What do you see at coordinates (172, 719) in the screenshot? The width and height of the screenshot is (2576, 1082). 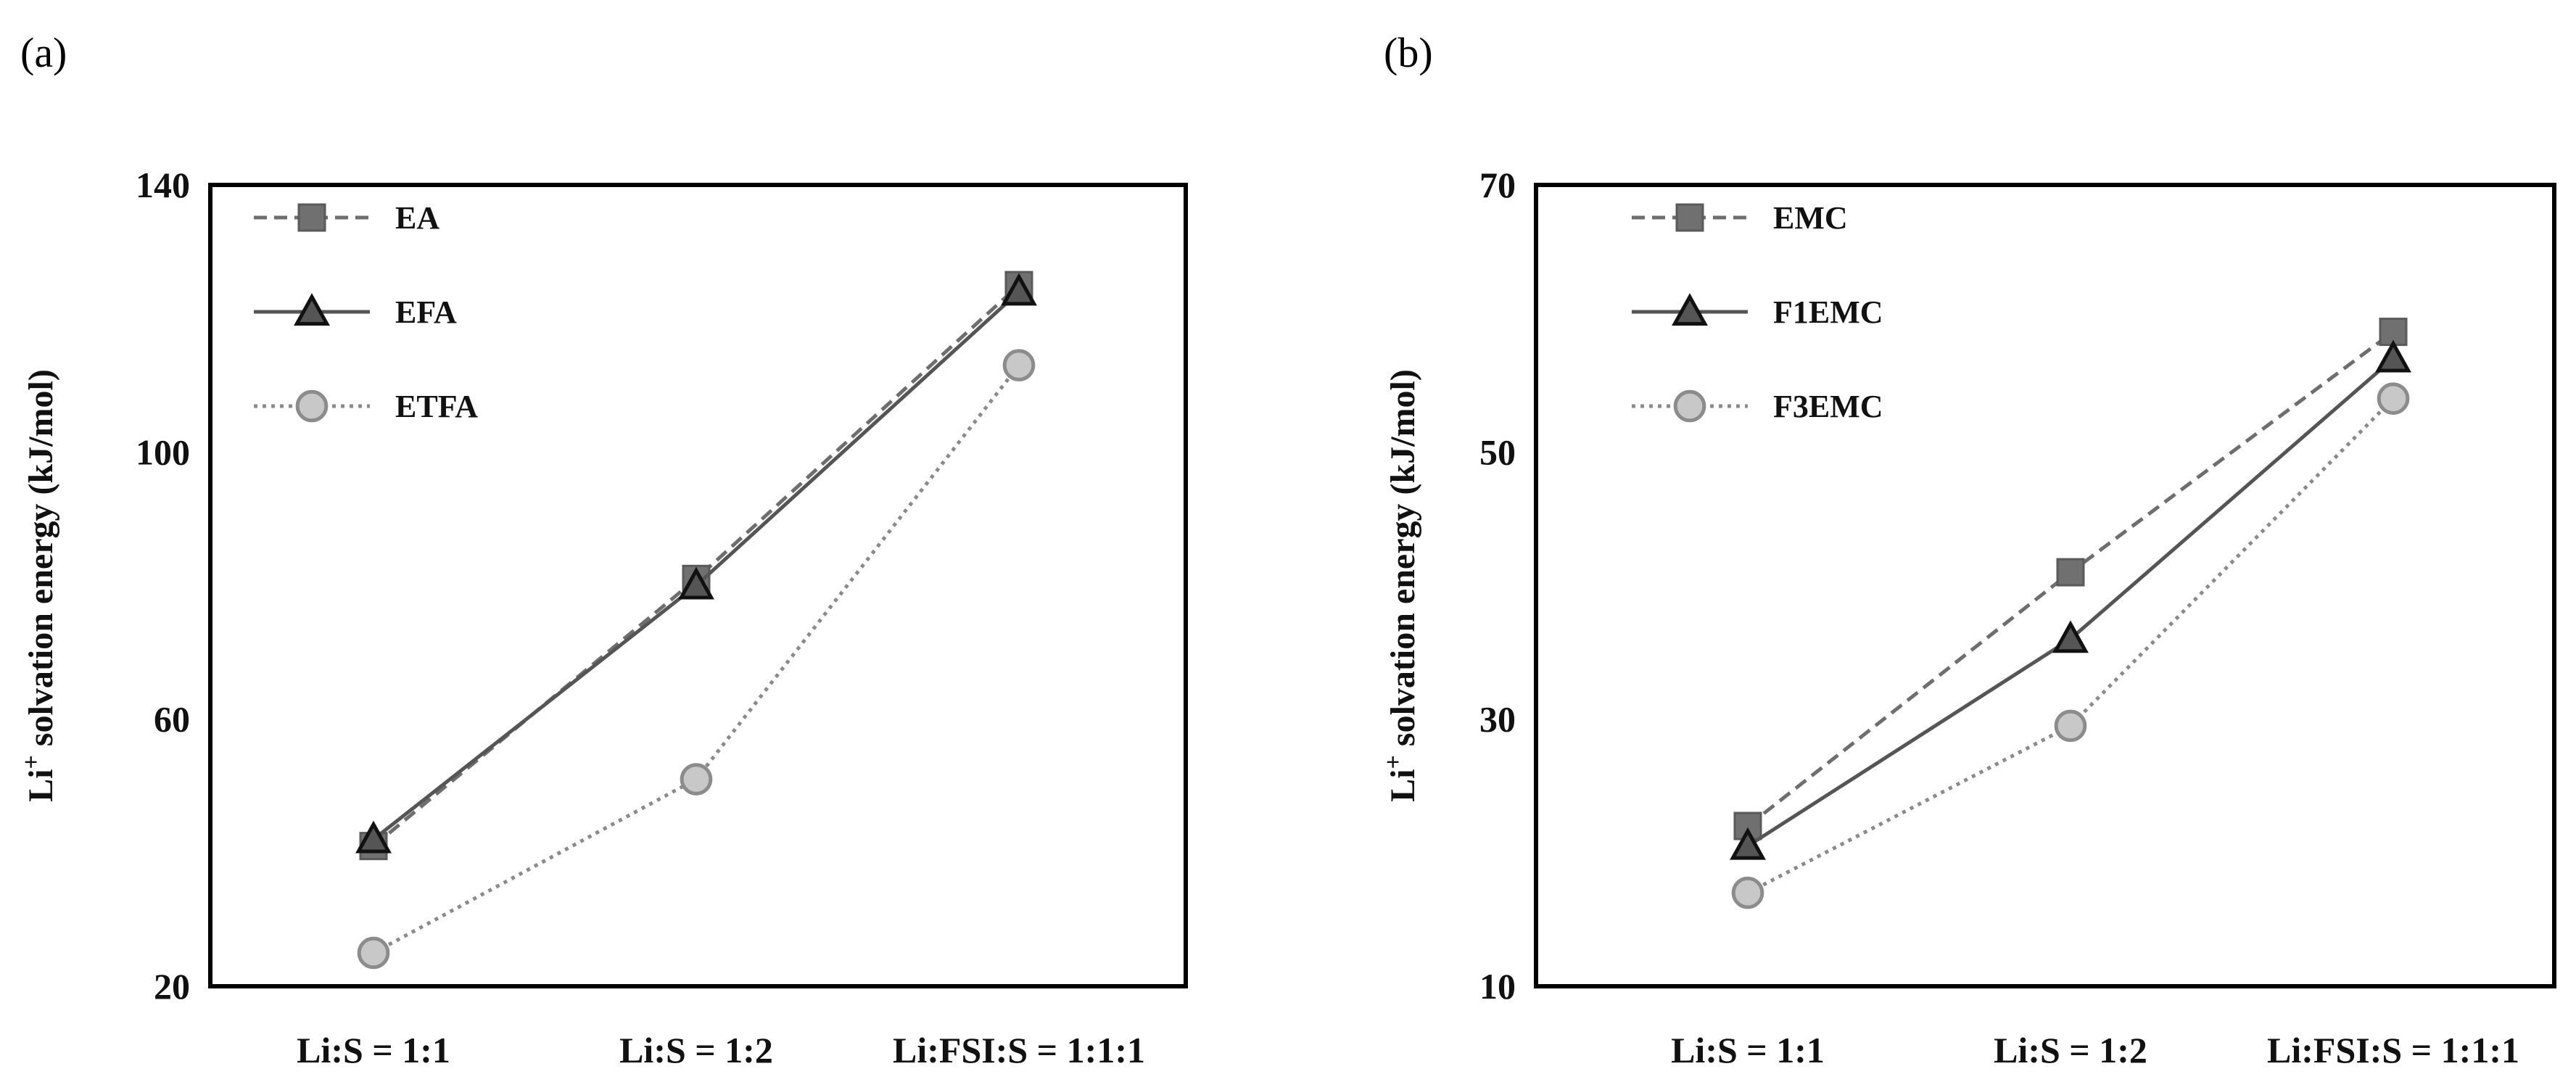 I see `y-tick-label: 60` at bounding box center [172, 719].